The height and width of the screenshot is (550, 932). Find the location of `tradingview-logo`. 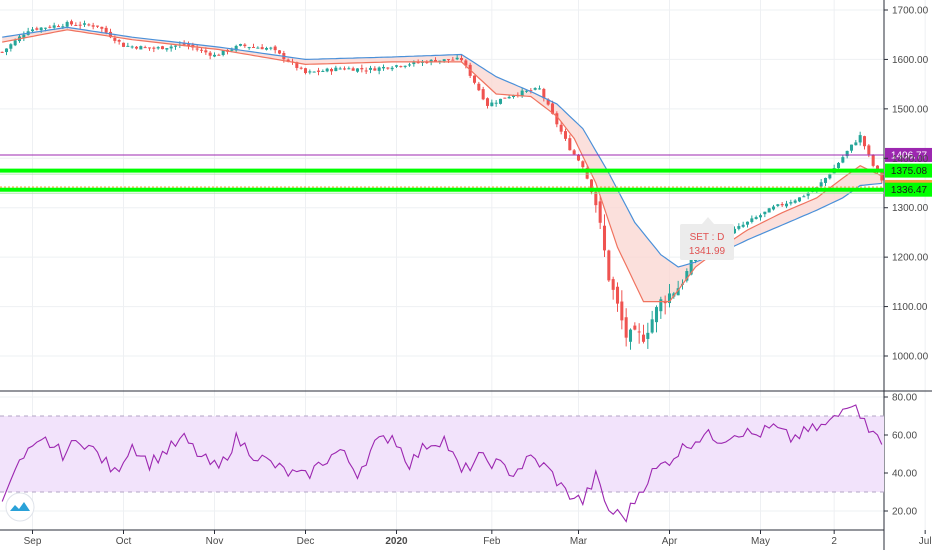

tradingview-logo is located at coordinates (20, 507).